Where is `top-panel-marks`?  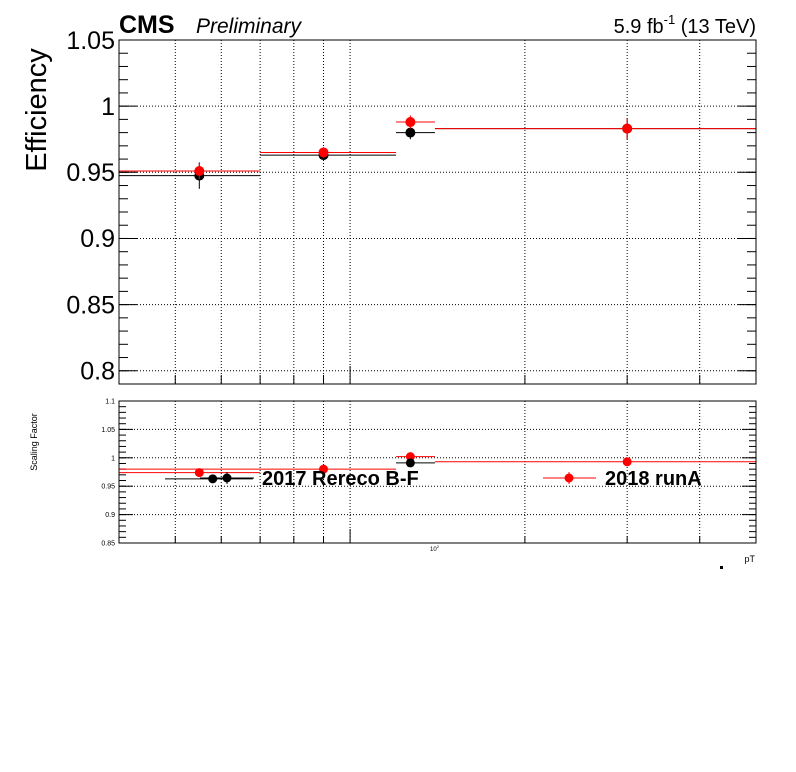
top-panel-marks is located at coordinates (437, 152).